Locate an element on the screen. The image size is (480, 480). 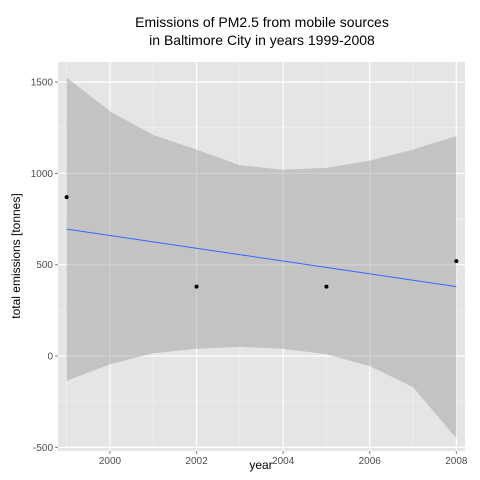
chart-title-line-1: Emissions of PM2.5 from mobile sources is located at coordinates (262, 22).